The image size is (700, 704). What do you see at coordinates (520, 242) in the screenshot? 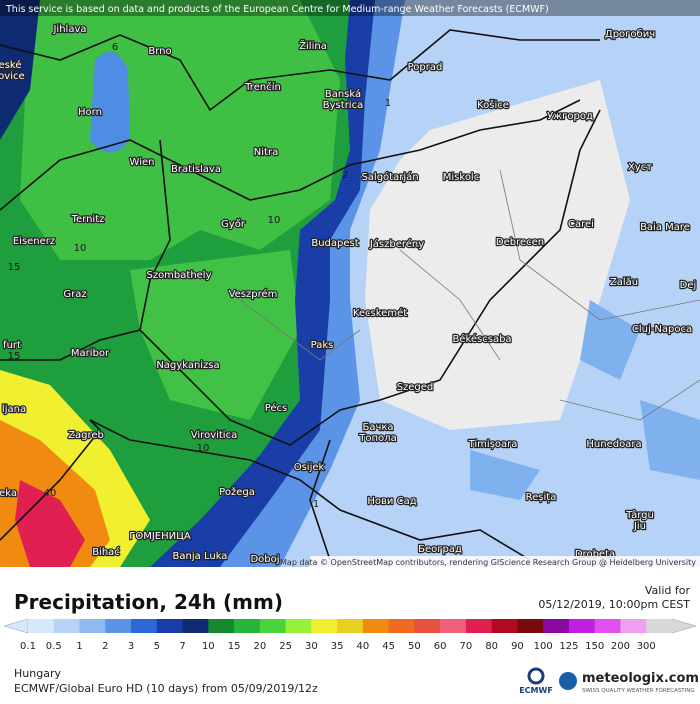
I see `place-label: Debrecen` at bounding box center [520, 242].